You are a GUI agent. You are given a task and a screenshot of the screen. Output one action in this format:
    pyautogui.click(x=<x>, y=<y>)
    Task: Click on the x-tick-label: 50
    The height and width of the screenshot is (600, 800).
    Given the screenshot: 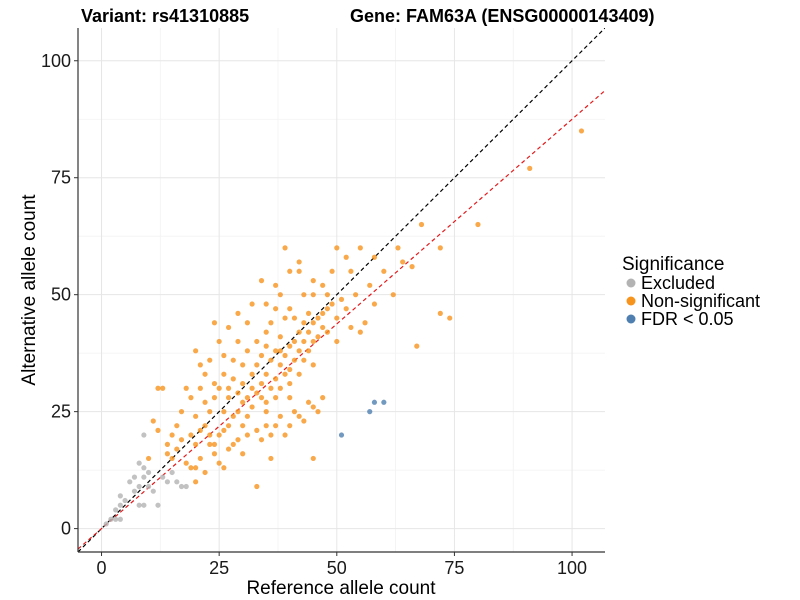 What is the action you would take?
    pyautogui.click(x=337, y=568)
    